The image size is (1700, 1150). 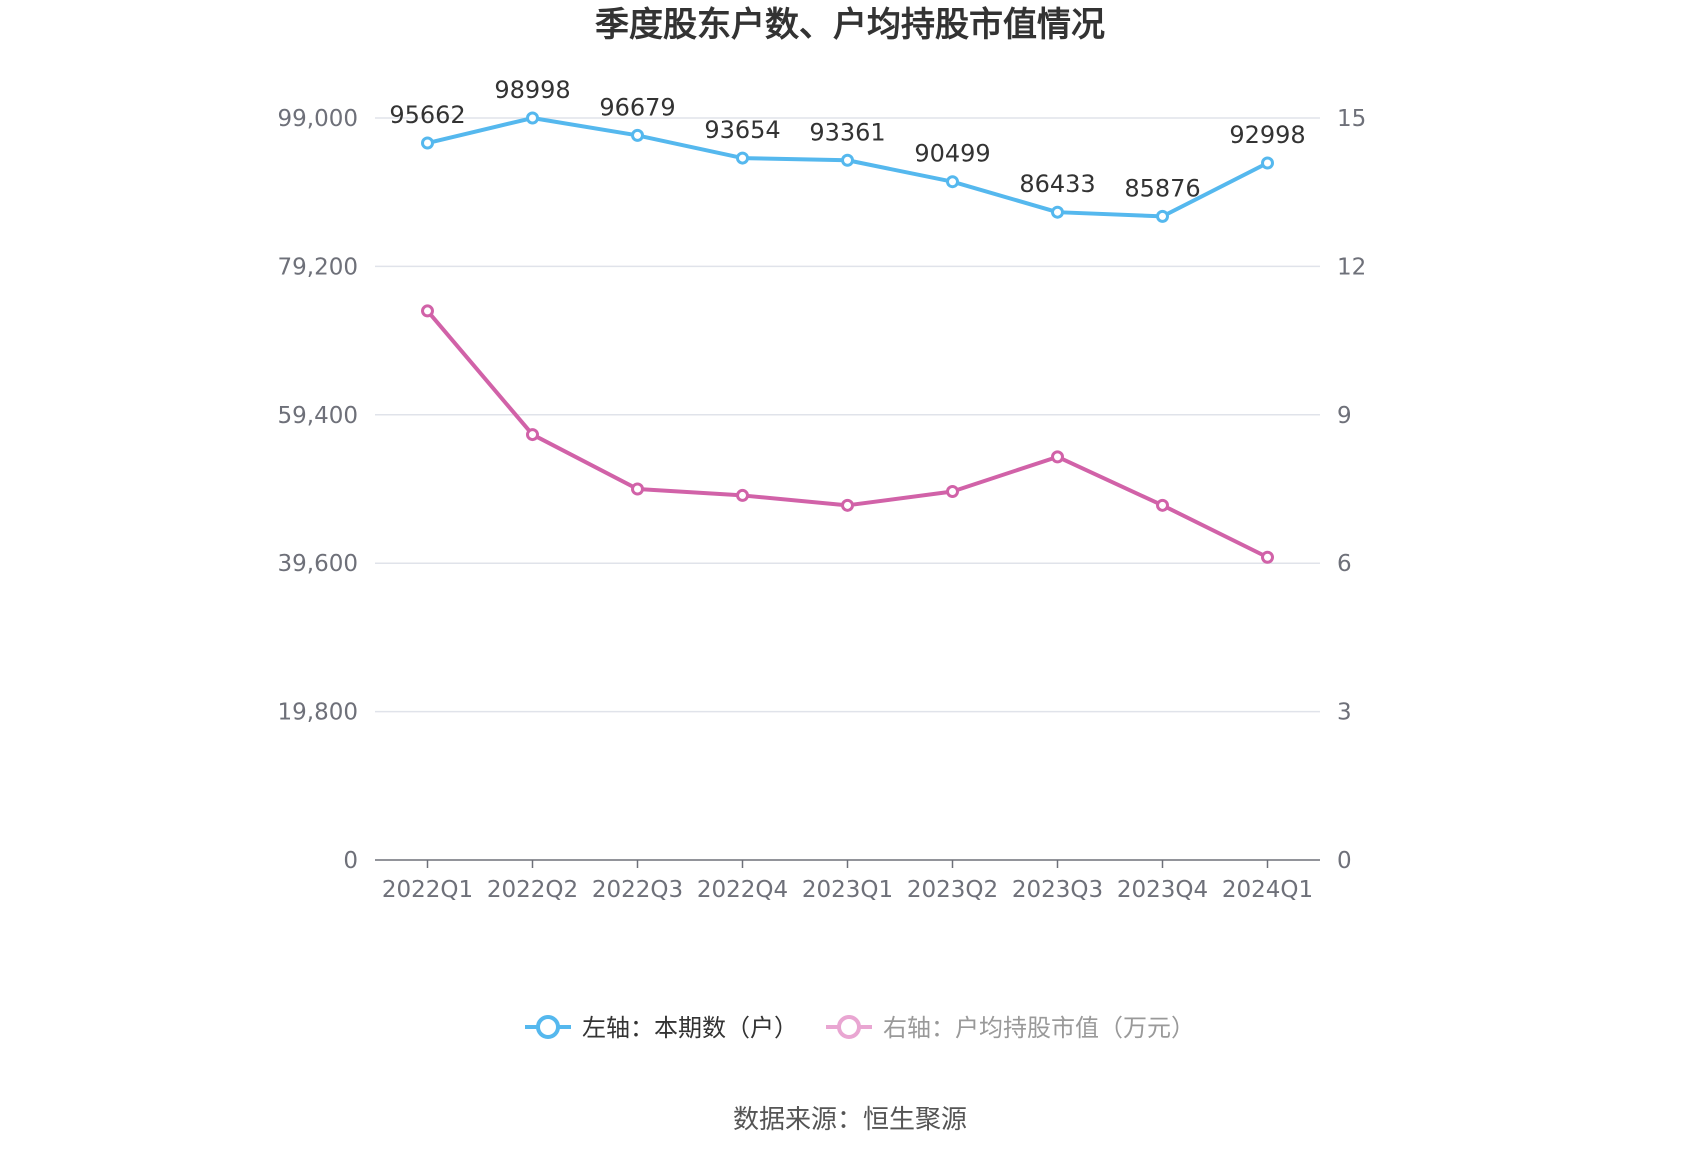 I want to click on legend-left-marker, so click(x=548, y=1027).